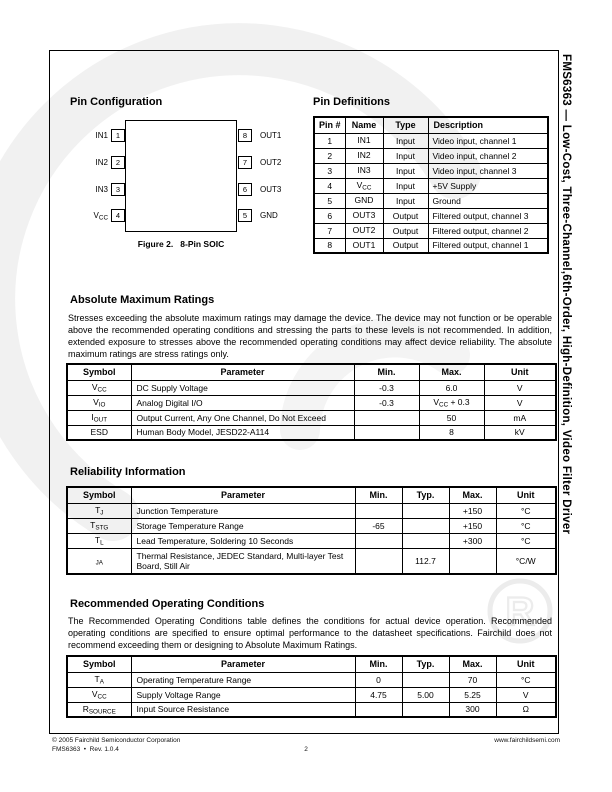 The height and width of the screenshot is (792, 612). I want to click on roc-section-title: Recommended Operating Conditions, so click(167, 604).